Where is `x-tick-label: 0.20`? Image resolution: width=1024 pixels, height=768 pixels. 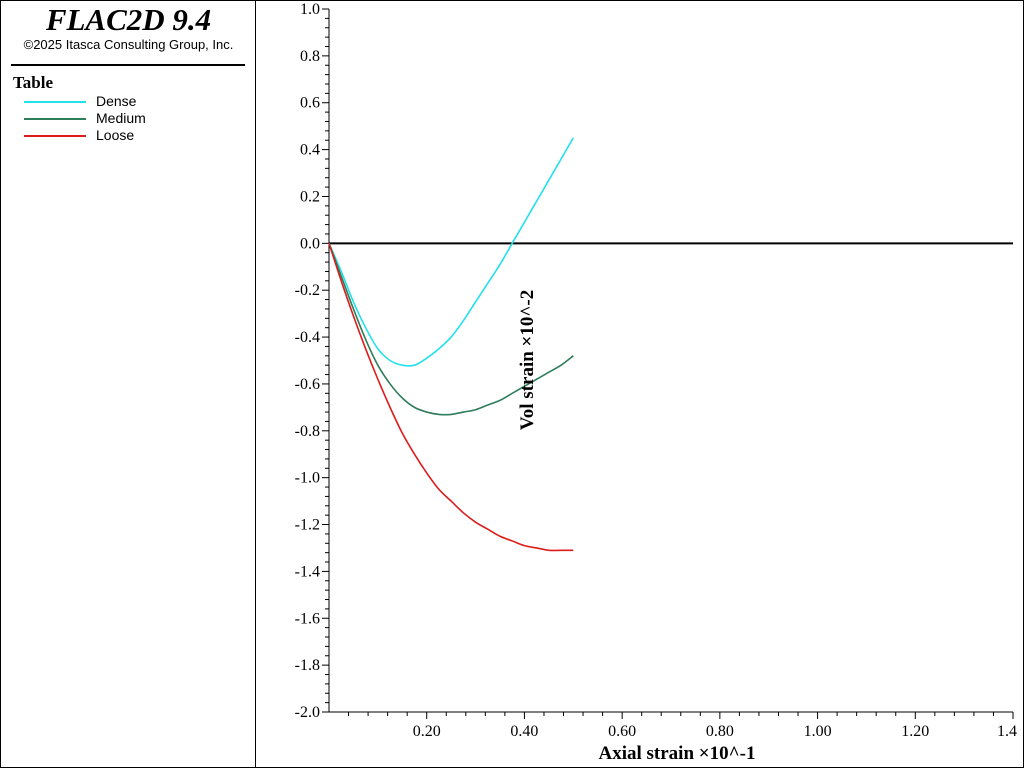 x-tick-label: 0.20 is located at coordinates (427, 731).